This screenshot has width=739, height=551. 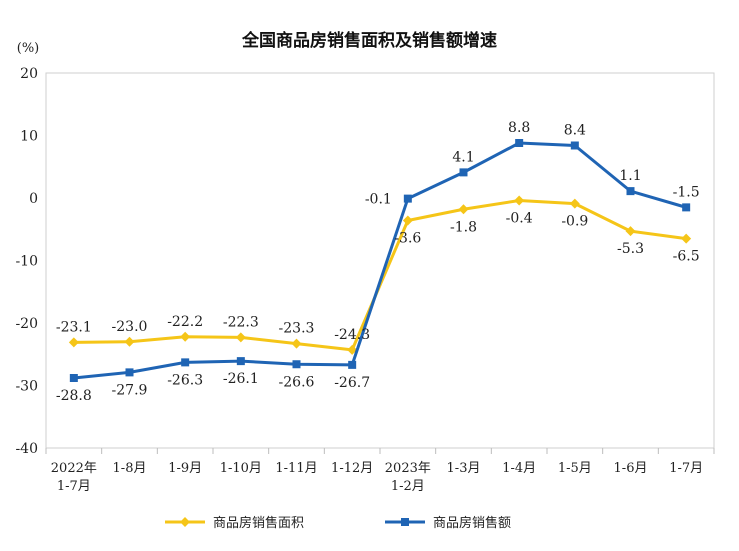 I want to click on data-label: -23.3, so click(x=297, y=329).